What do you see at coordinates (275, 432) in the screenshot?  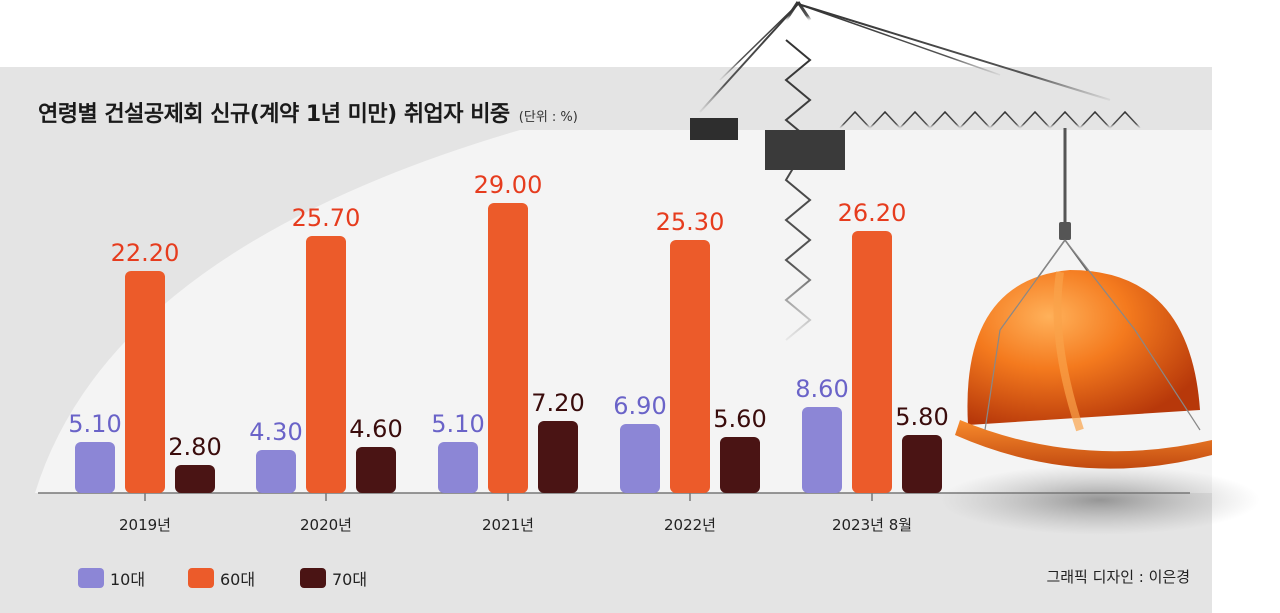 I see `data-label-10s-1: 4.30` at bounding box center [275, 432].